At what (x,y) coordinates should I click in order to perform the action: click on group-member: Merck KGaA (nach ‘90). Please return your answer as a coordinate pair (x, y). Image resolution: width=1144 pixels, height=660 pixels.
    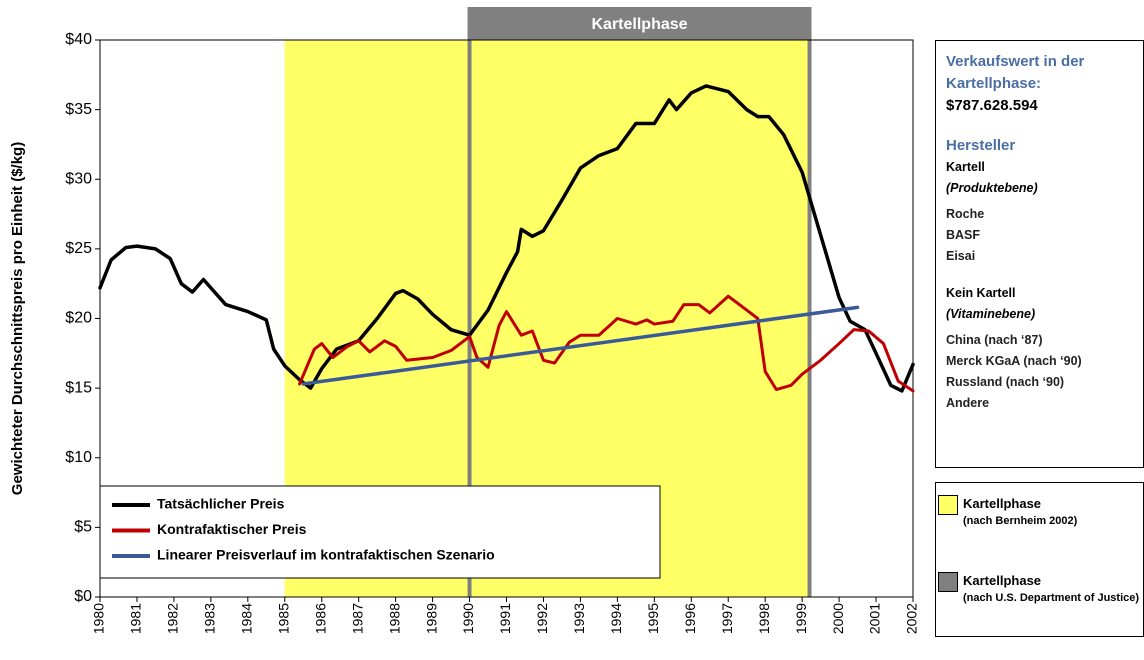
    Looking at the image, I should click on (1014, 361).